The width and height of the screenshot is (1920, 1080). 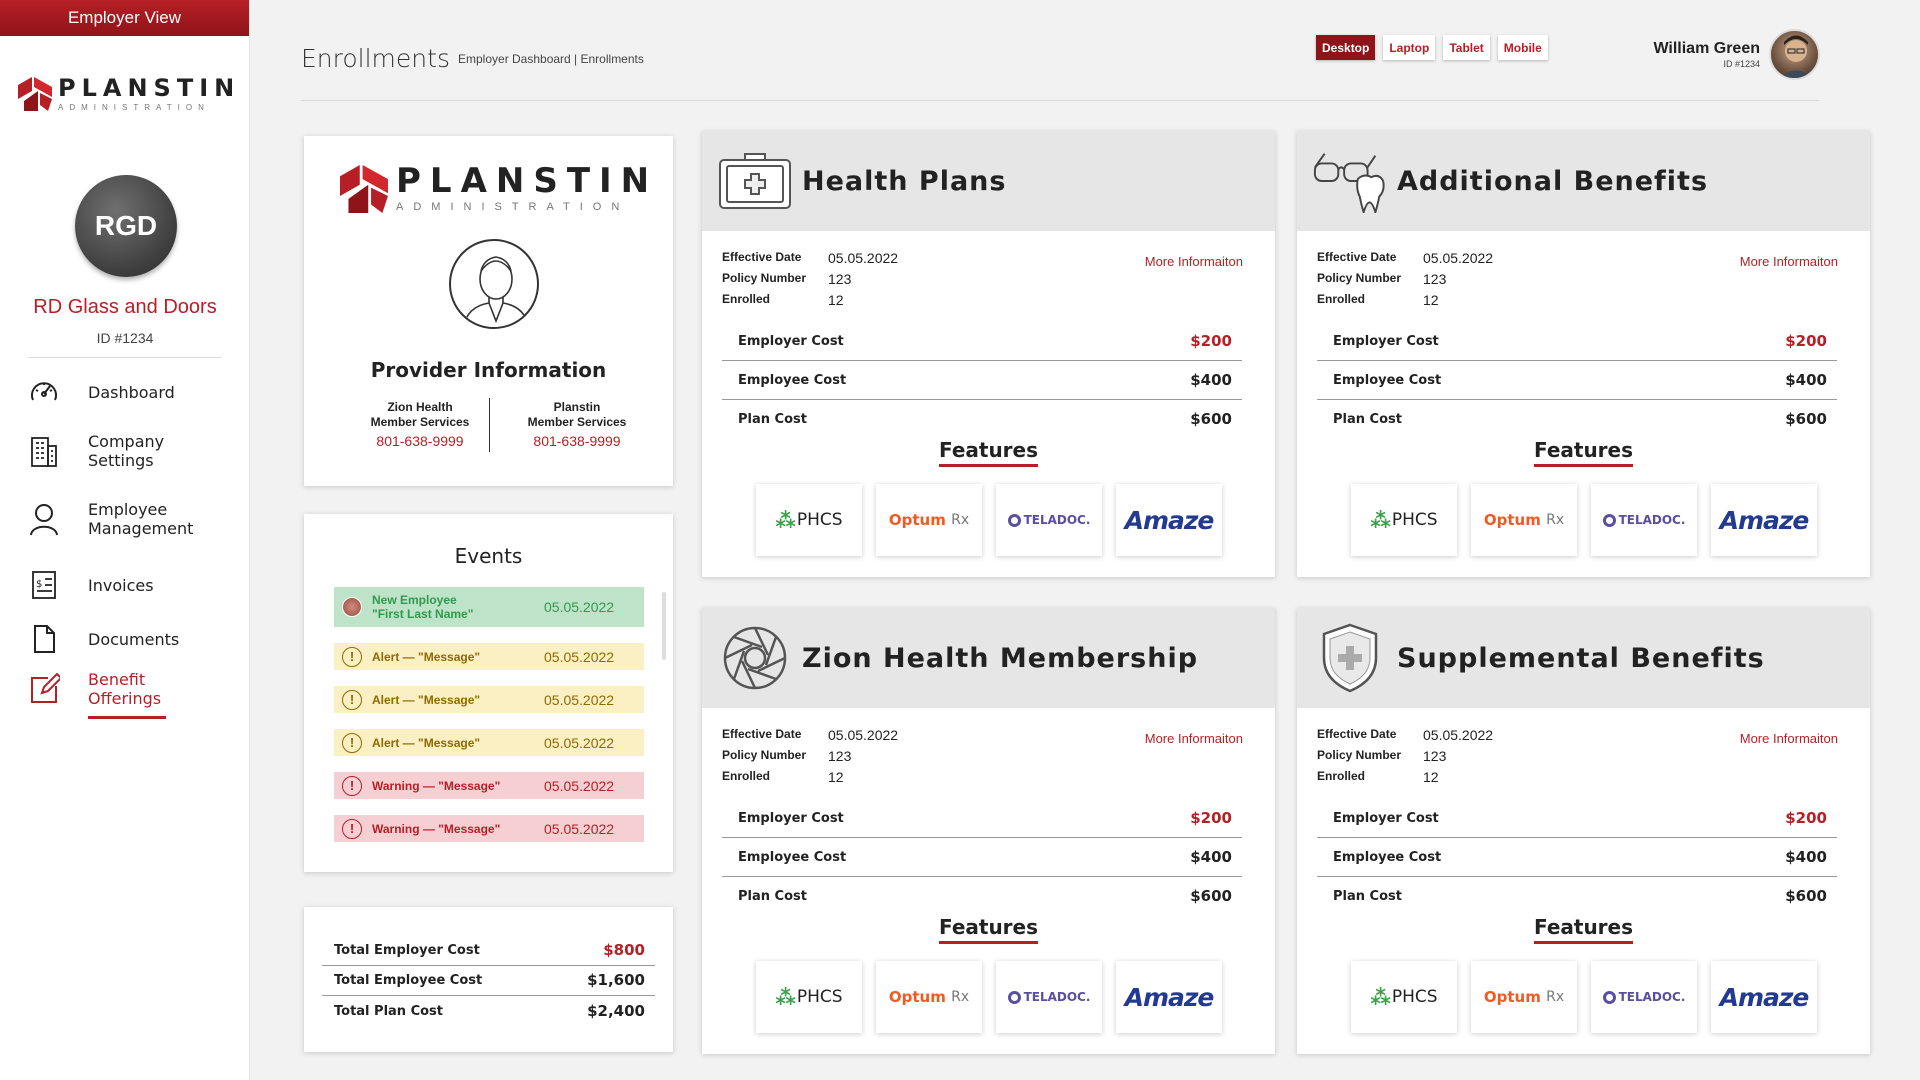 What do you see at coordinates (375, 58) in the screenshot?
I see `page-title: Enrollments` at bounding box center [375, 58].